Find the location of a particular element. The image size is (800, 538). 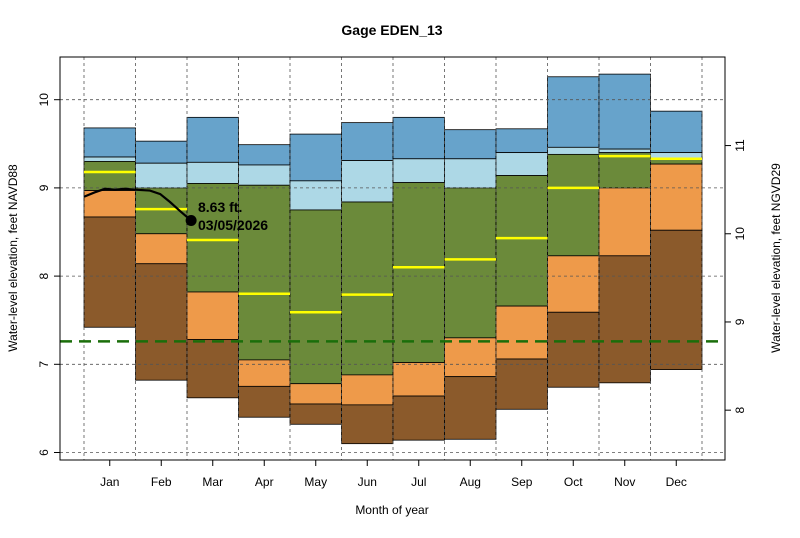

band-p25-mar is located at coordinates (212, 316).